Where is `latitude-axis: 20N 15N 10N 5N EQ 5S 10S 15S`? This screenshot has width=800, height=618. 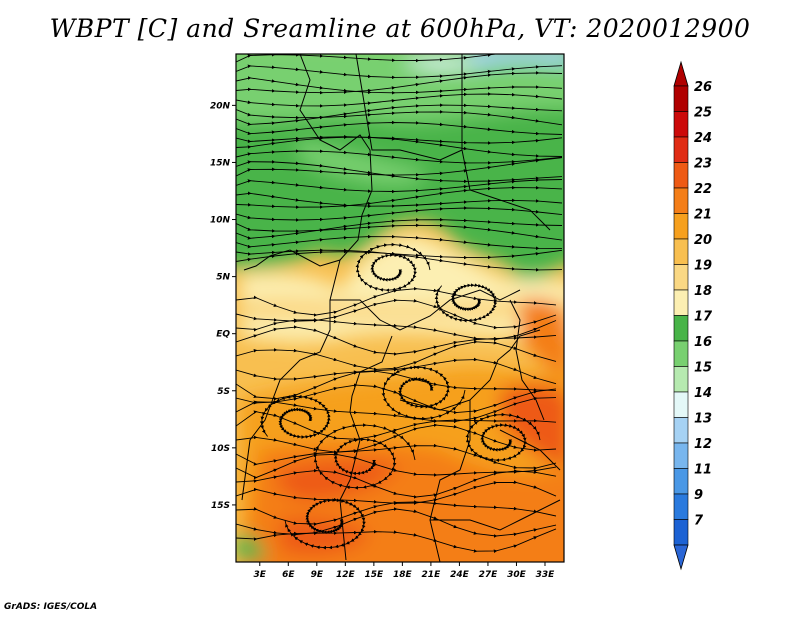
latitude-axis: 20N 15N 10N 5N EQ 5S 10S 15S is located at coordinates (223, 306).